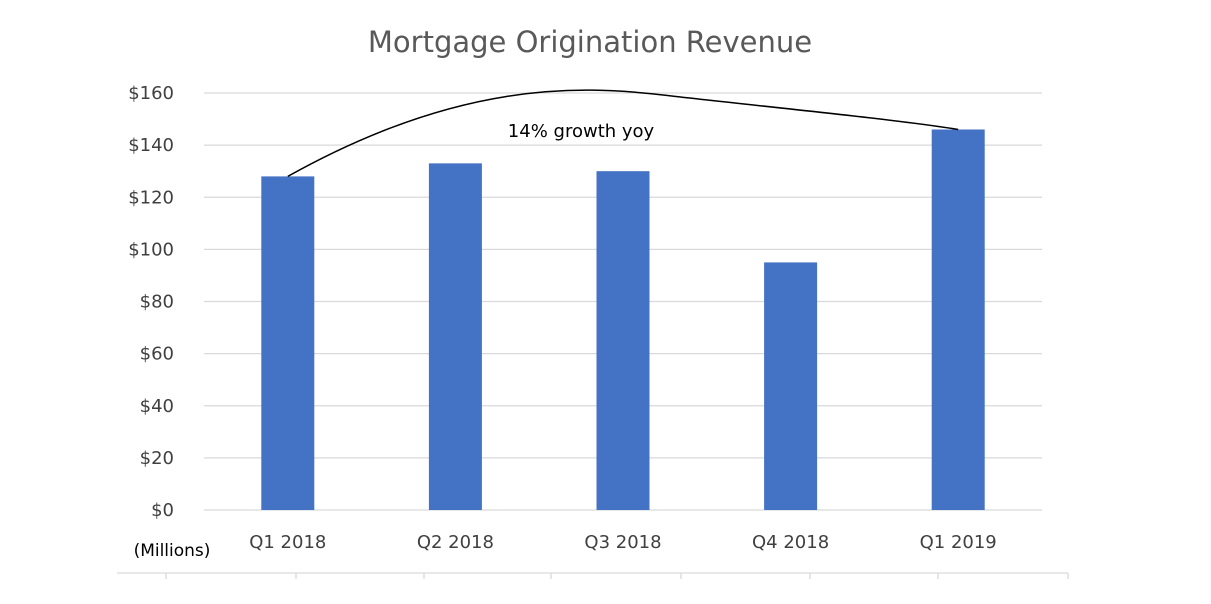 This screenshot has height=604, width=1211. What do you see at coordinates (162, 510) in the screenshot?
I see `y-tick-label: $0` at bounding box center [162, 510].